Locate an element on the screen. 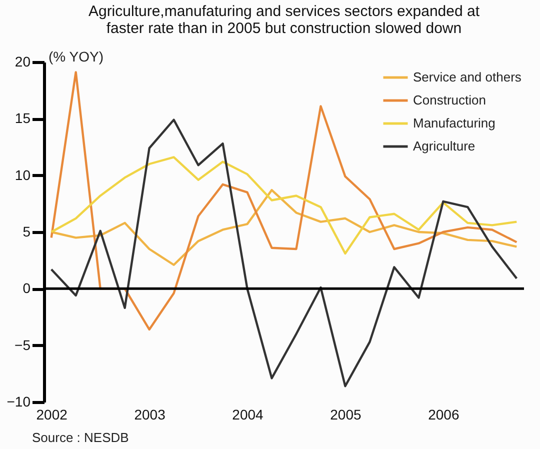 Image resolution: width=560 pixels, height=468 pixels. legend-label: Construction is located at coordinates (449, 100).